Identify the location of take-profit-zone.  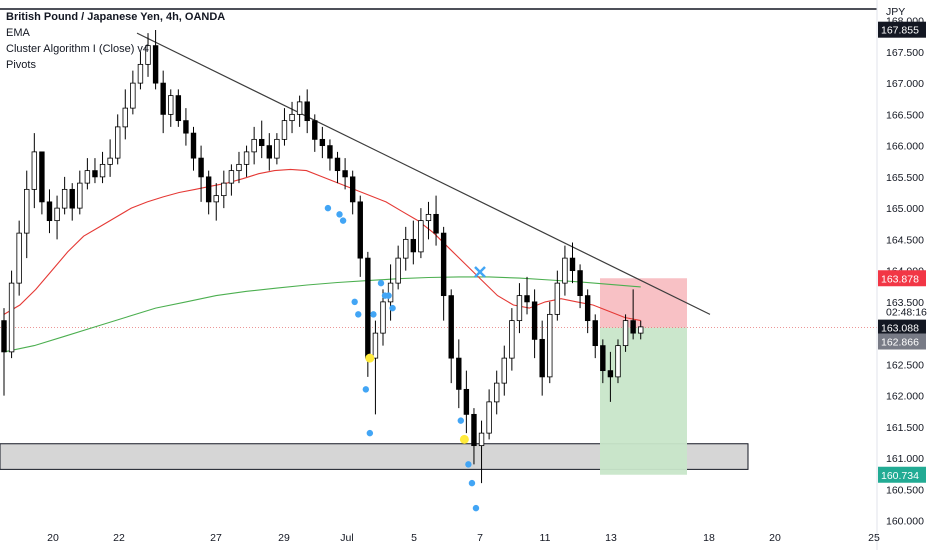
(643, 401).